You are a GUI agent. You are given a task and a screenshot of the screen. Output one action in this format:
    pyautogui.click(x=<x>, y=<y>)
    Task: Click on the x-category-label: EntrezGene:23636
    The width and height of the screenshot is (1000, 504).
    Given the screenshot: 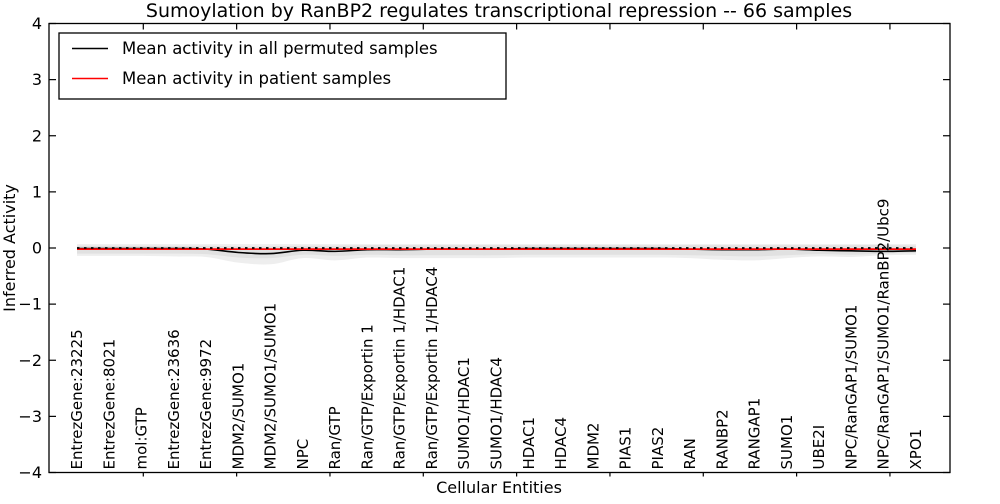 What is the action you would take?
    pyautogui.click(x=174, y=399)
    